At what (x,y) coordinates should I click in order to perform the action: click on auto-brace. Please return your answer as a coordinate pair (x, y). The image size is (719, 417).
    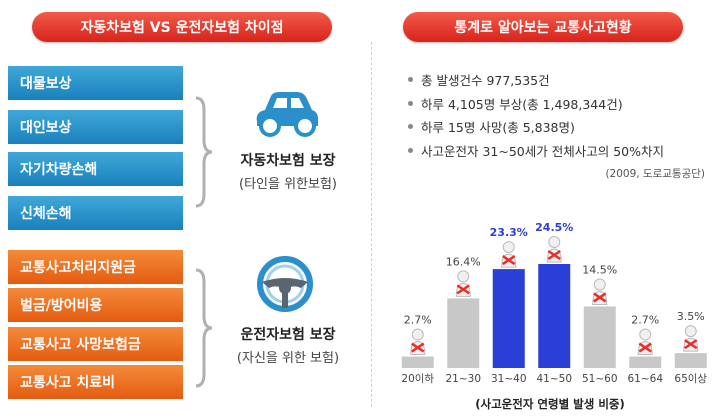
    Looking at the image, I should click on (204, 152).